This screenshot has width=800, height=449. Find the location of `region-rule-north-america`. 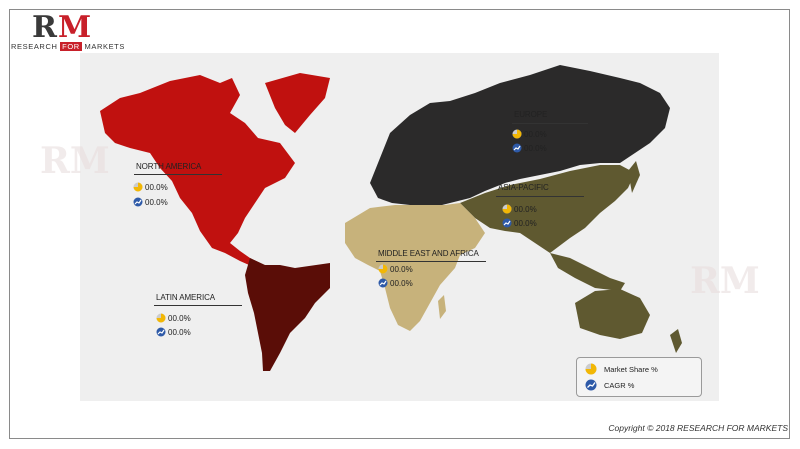

region-rule-north-america is located at coordinates (178, 174).